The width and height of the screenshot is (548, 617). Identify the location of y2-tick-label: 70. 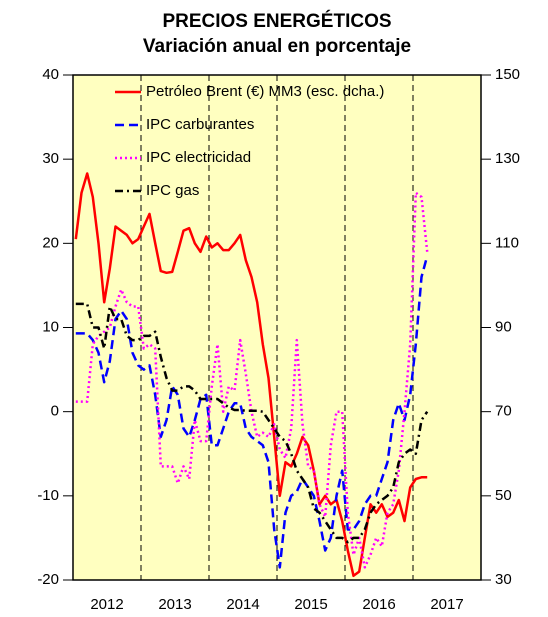
(503, 411).